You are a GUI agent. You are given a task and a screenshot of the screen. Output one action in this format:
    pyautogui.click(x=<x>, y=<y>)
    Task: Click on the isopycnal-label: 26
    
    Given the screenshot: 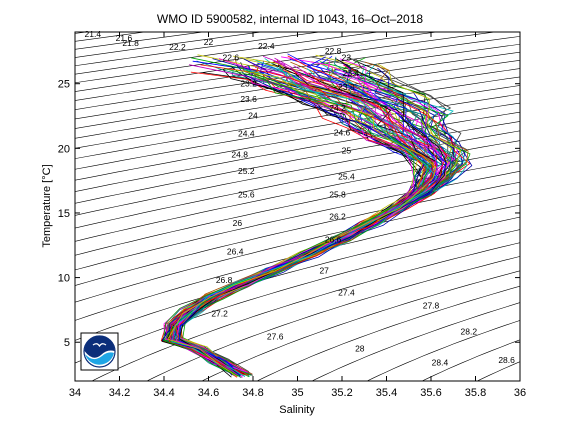 What is the action you would take?
    pyautogui.click(x=238, y=223)
    